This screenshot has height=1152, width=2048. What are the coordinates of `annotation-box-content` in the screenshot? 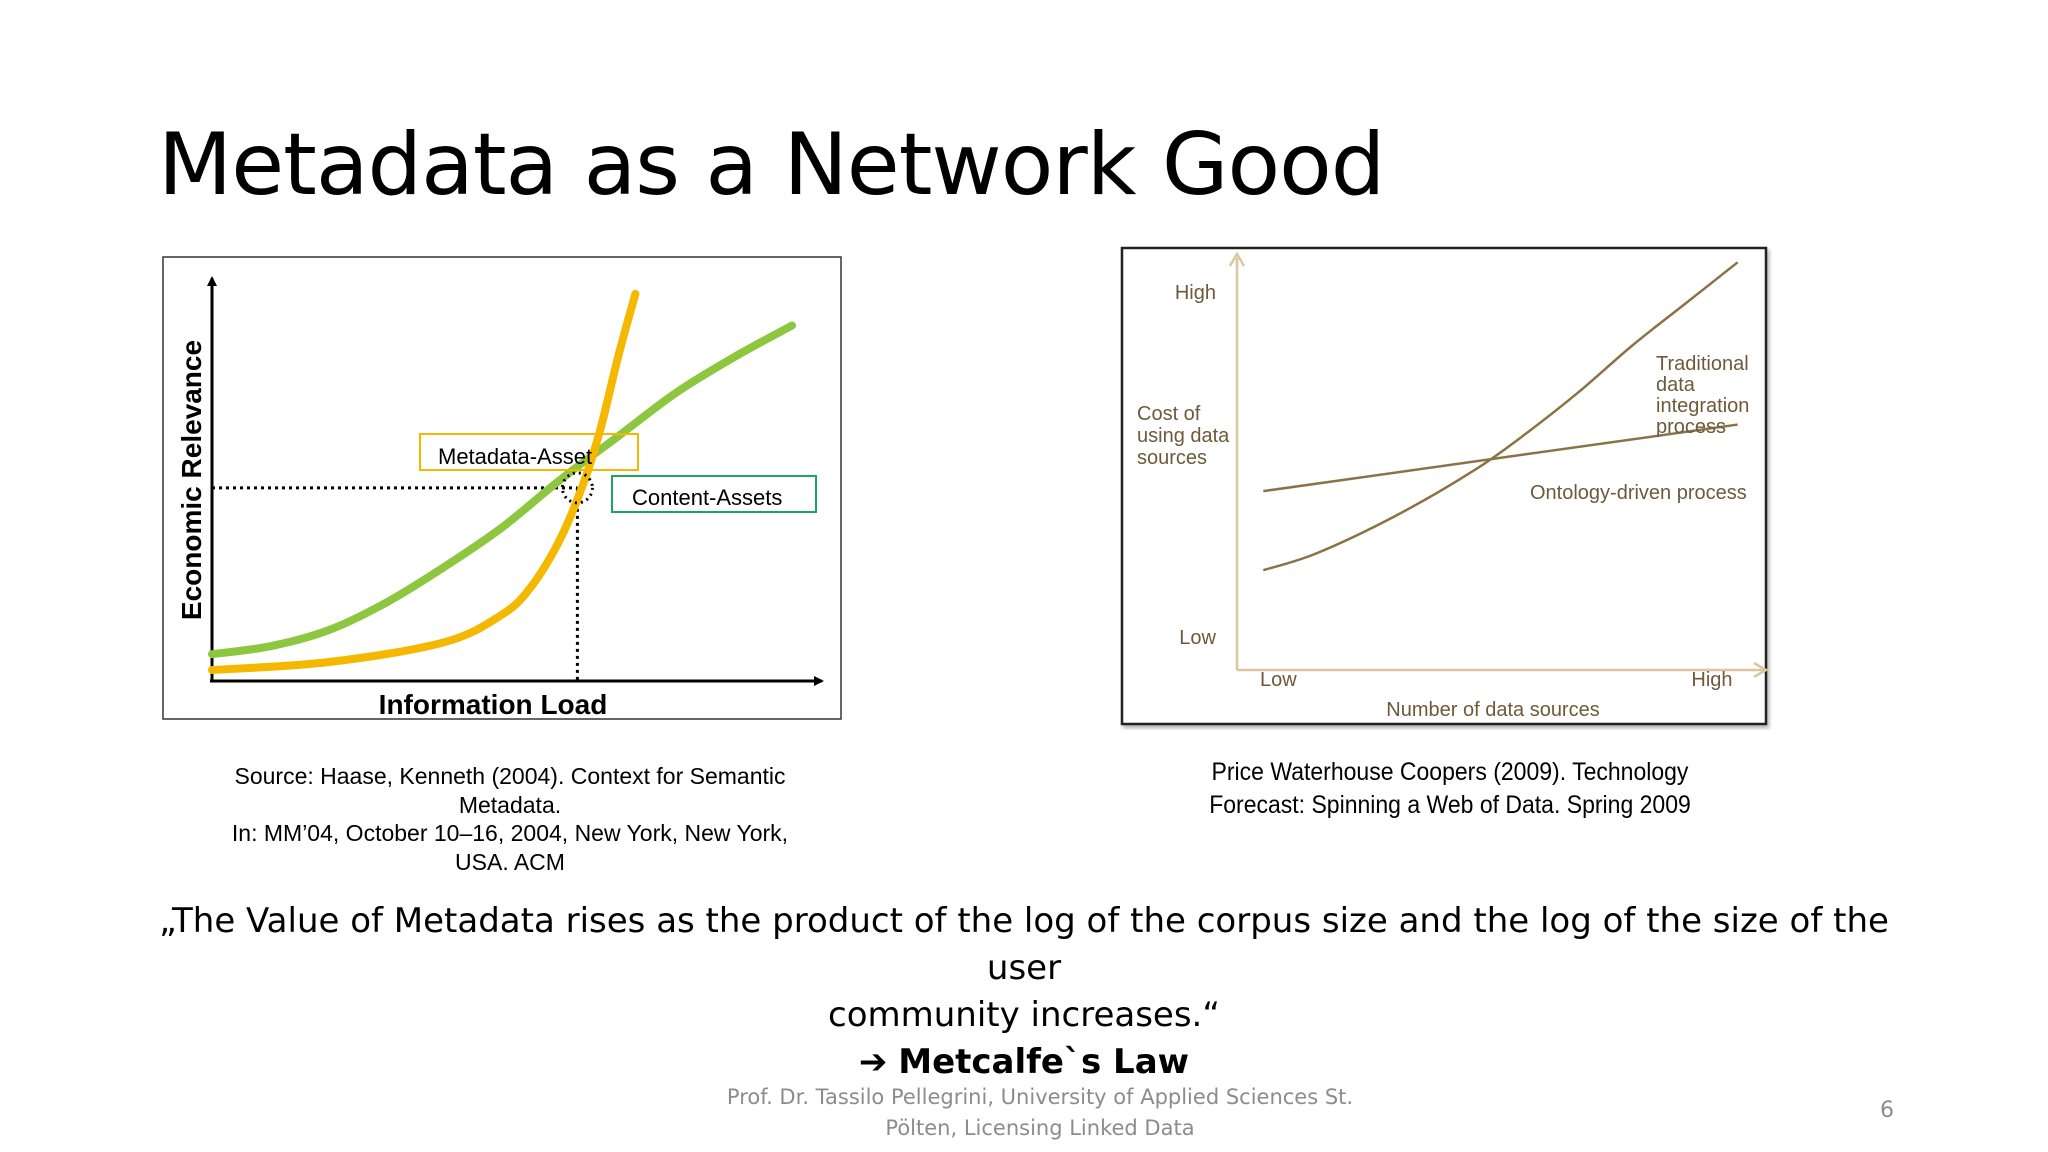 It's located at (714, 494).